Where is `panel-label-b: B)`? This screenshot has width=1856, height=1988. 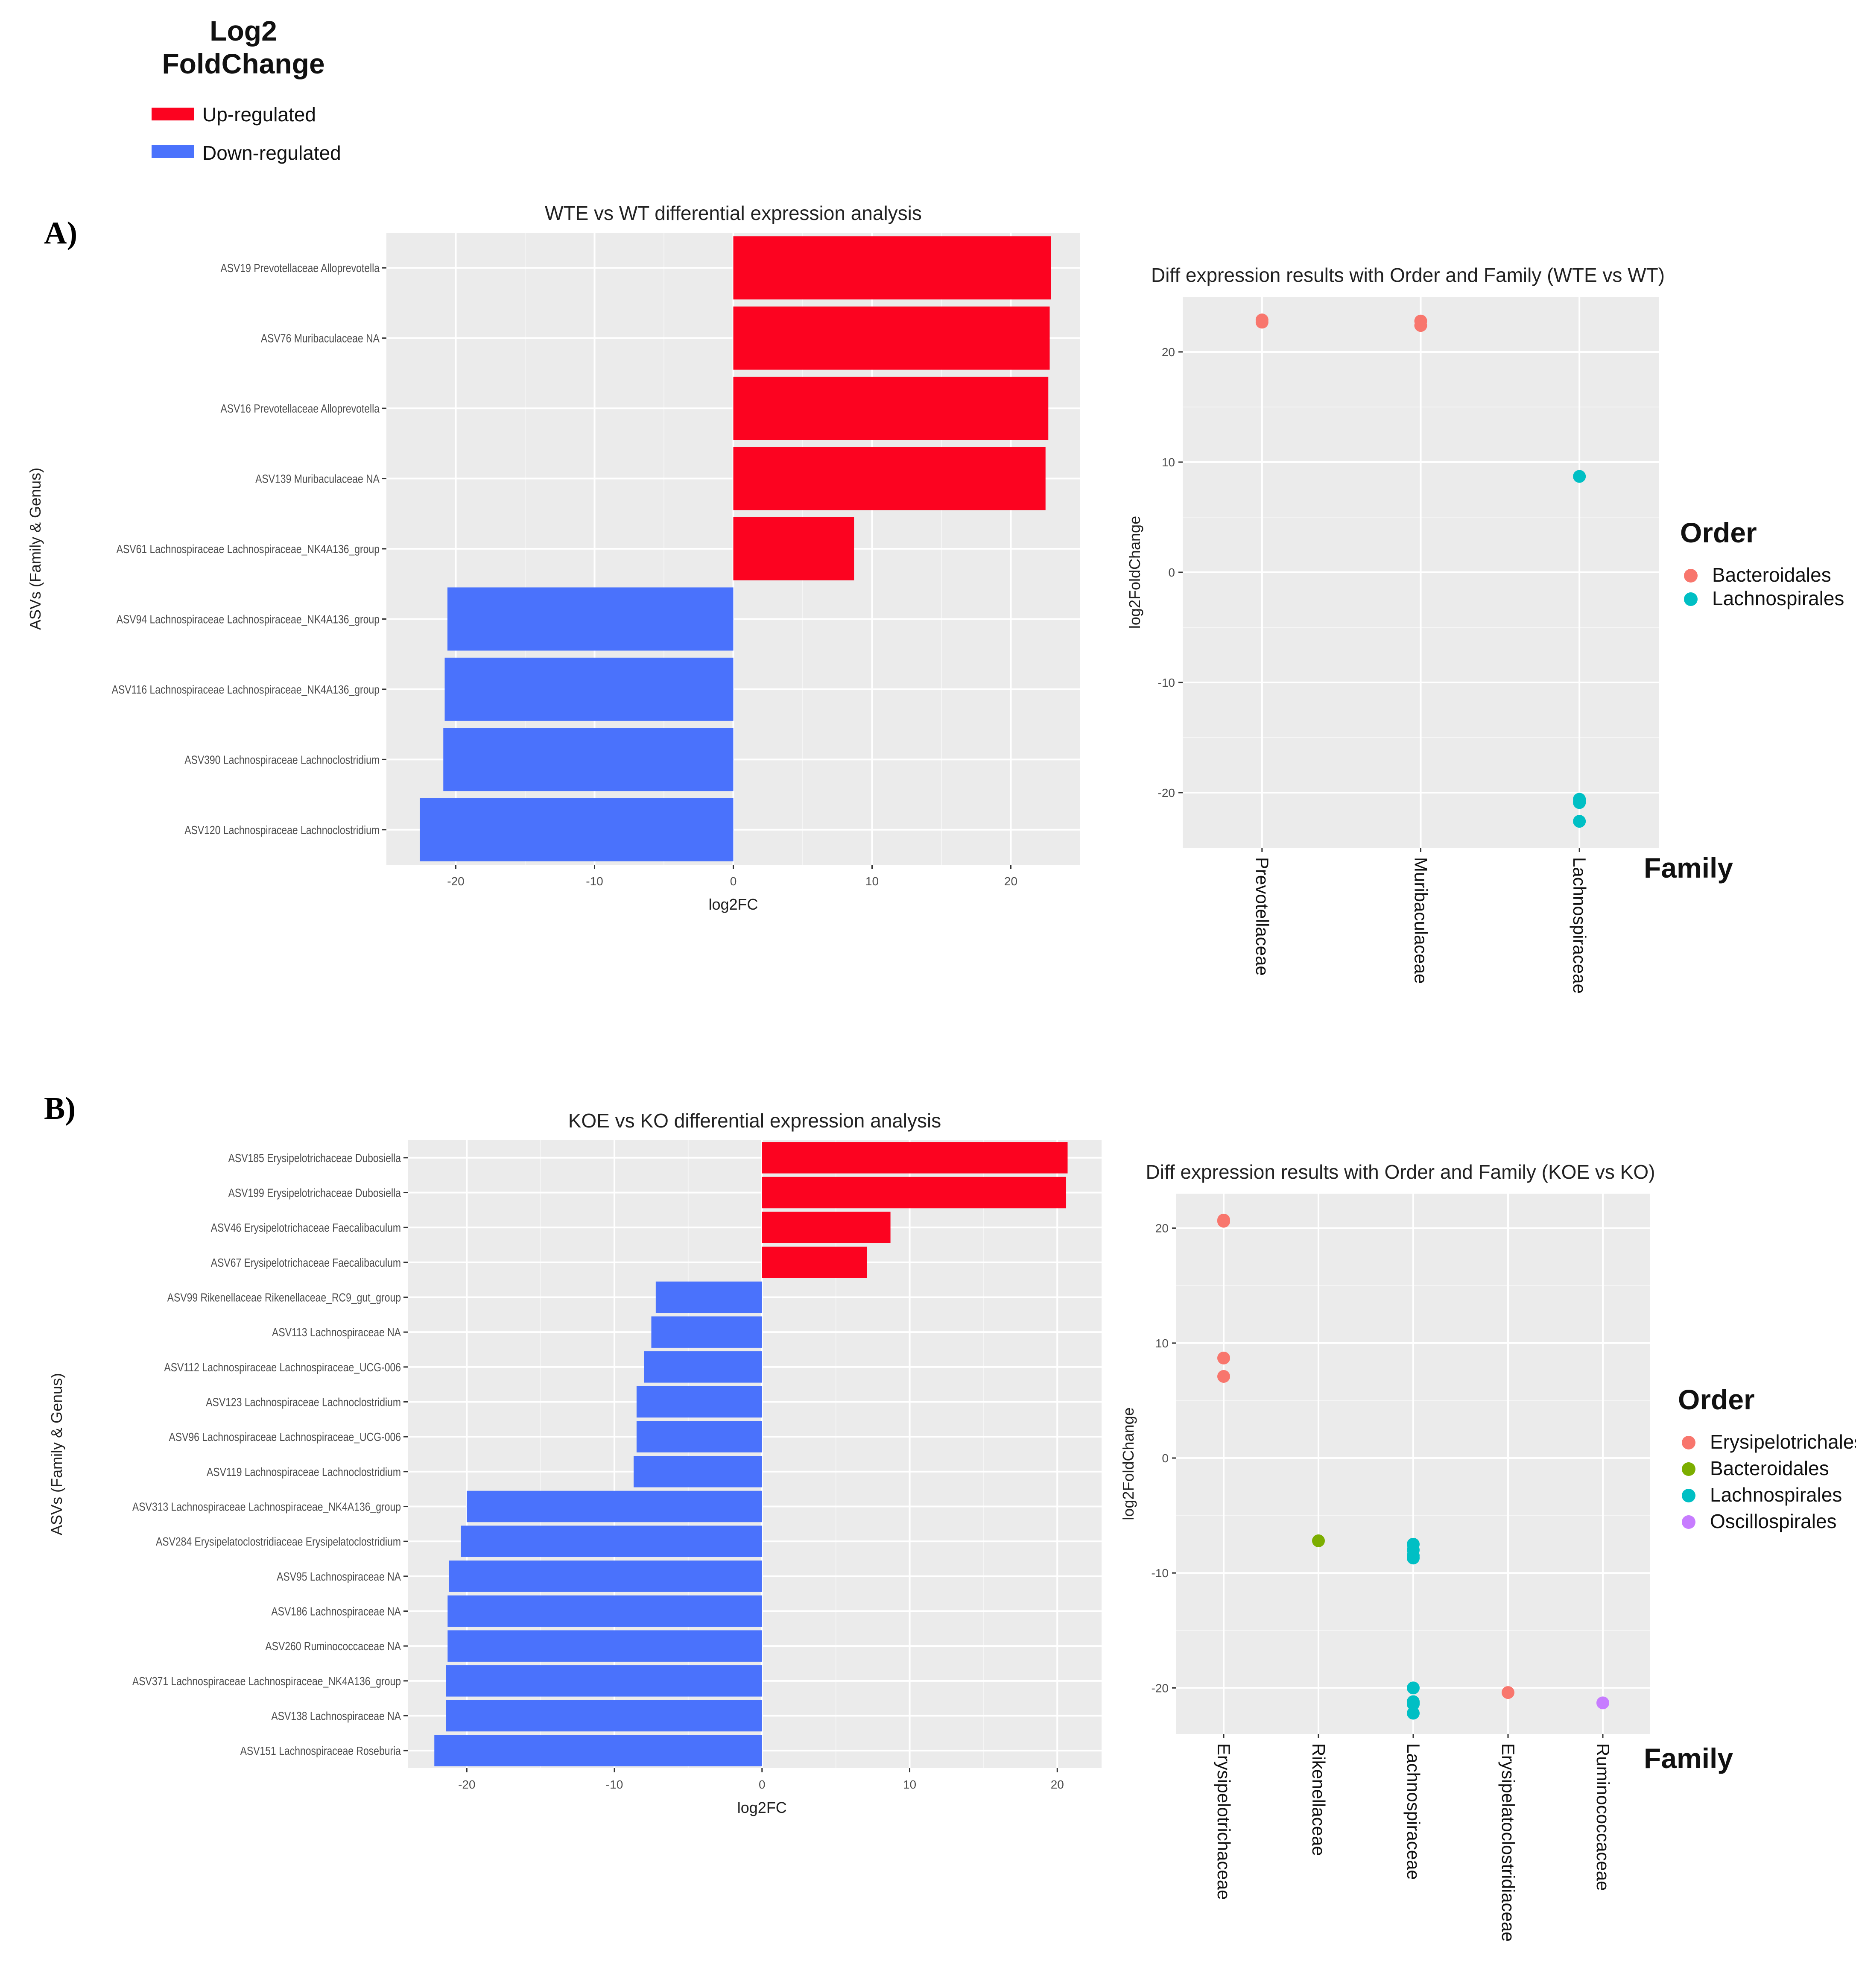 panel-label-b: B) is located at coordinates (60, 1108).